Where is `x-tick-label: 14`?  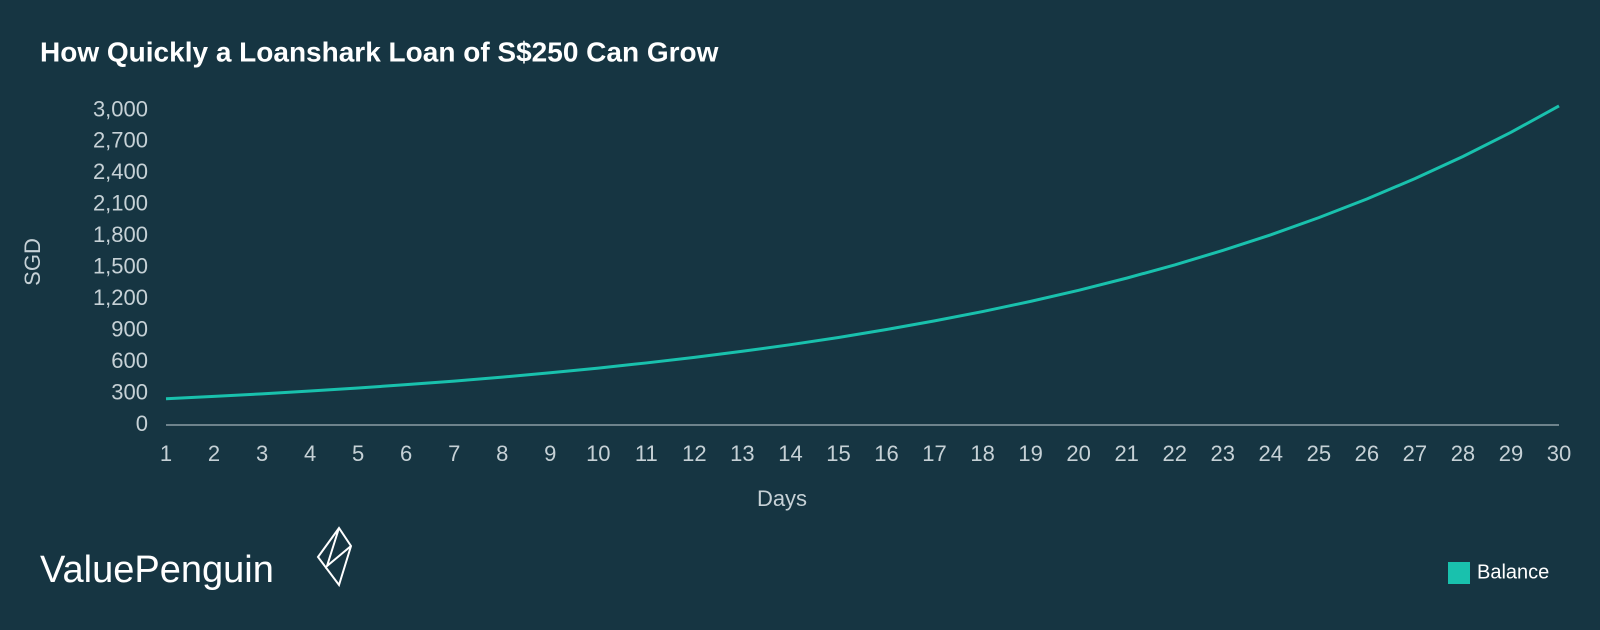
x-tick-label: 14 is located at coordinates (790, 453).